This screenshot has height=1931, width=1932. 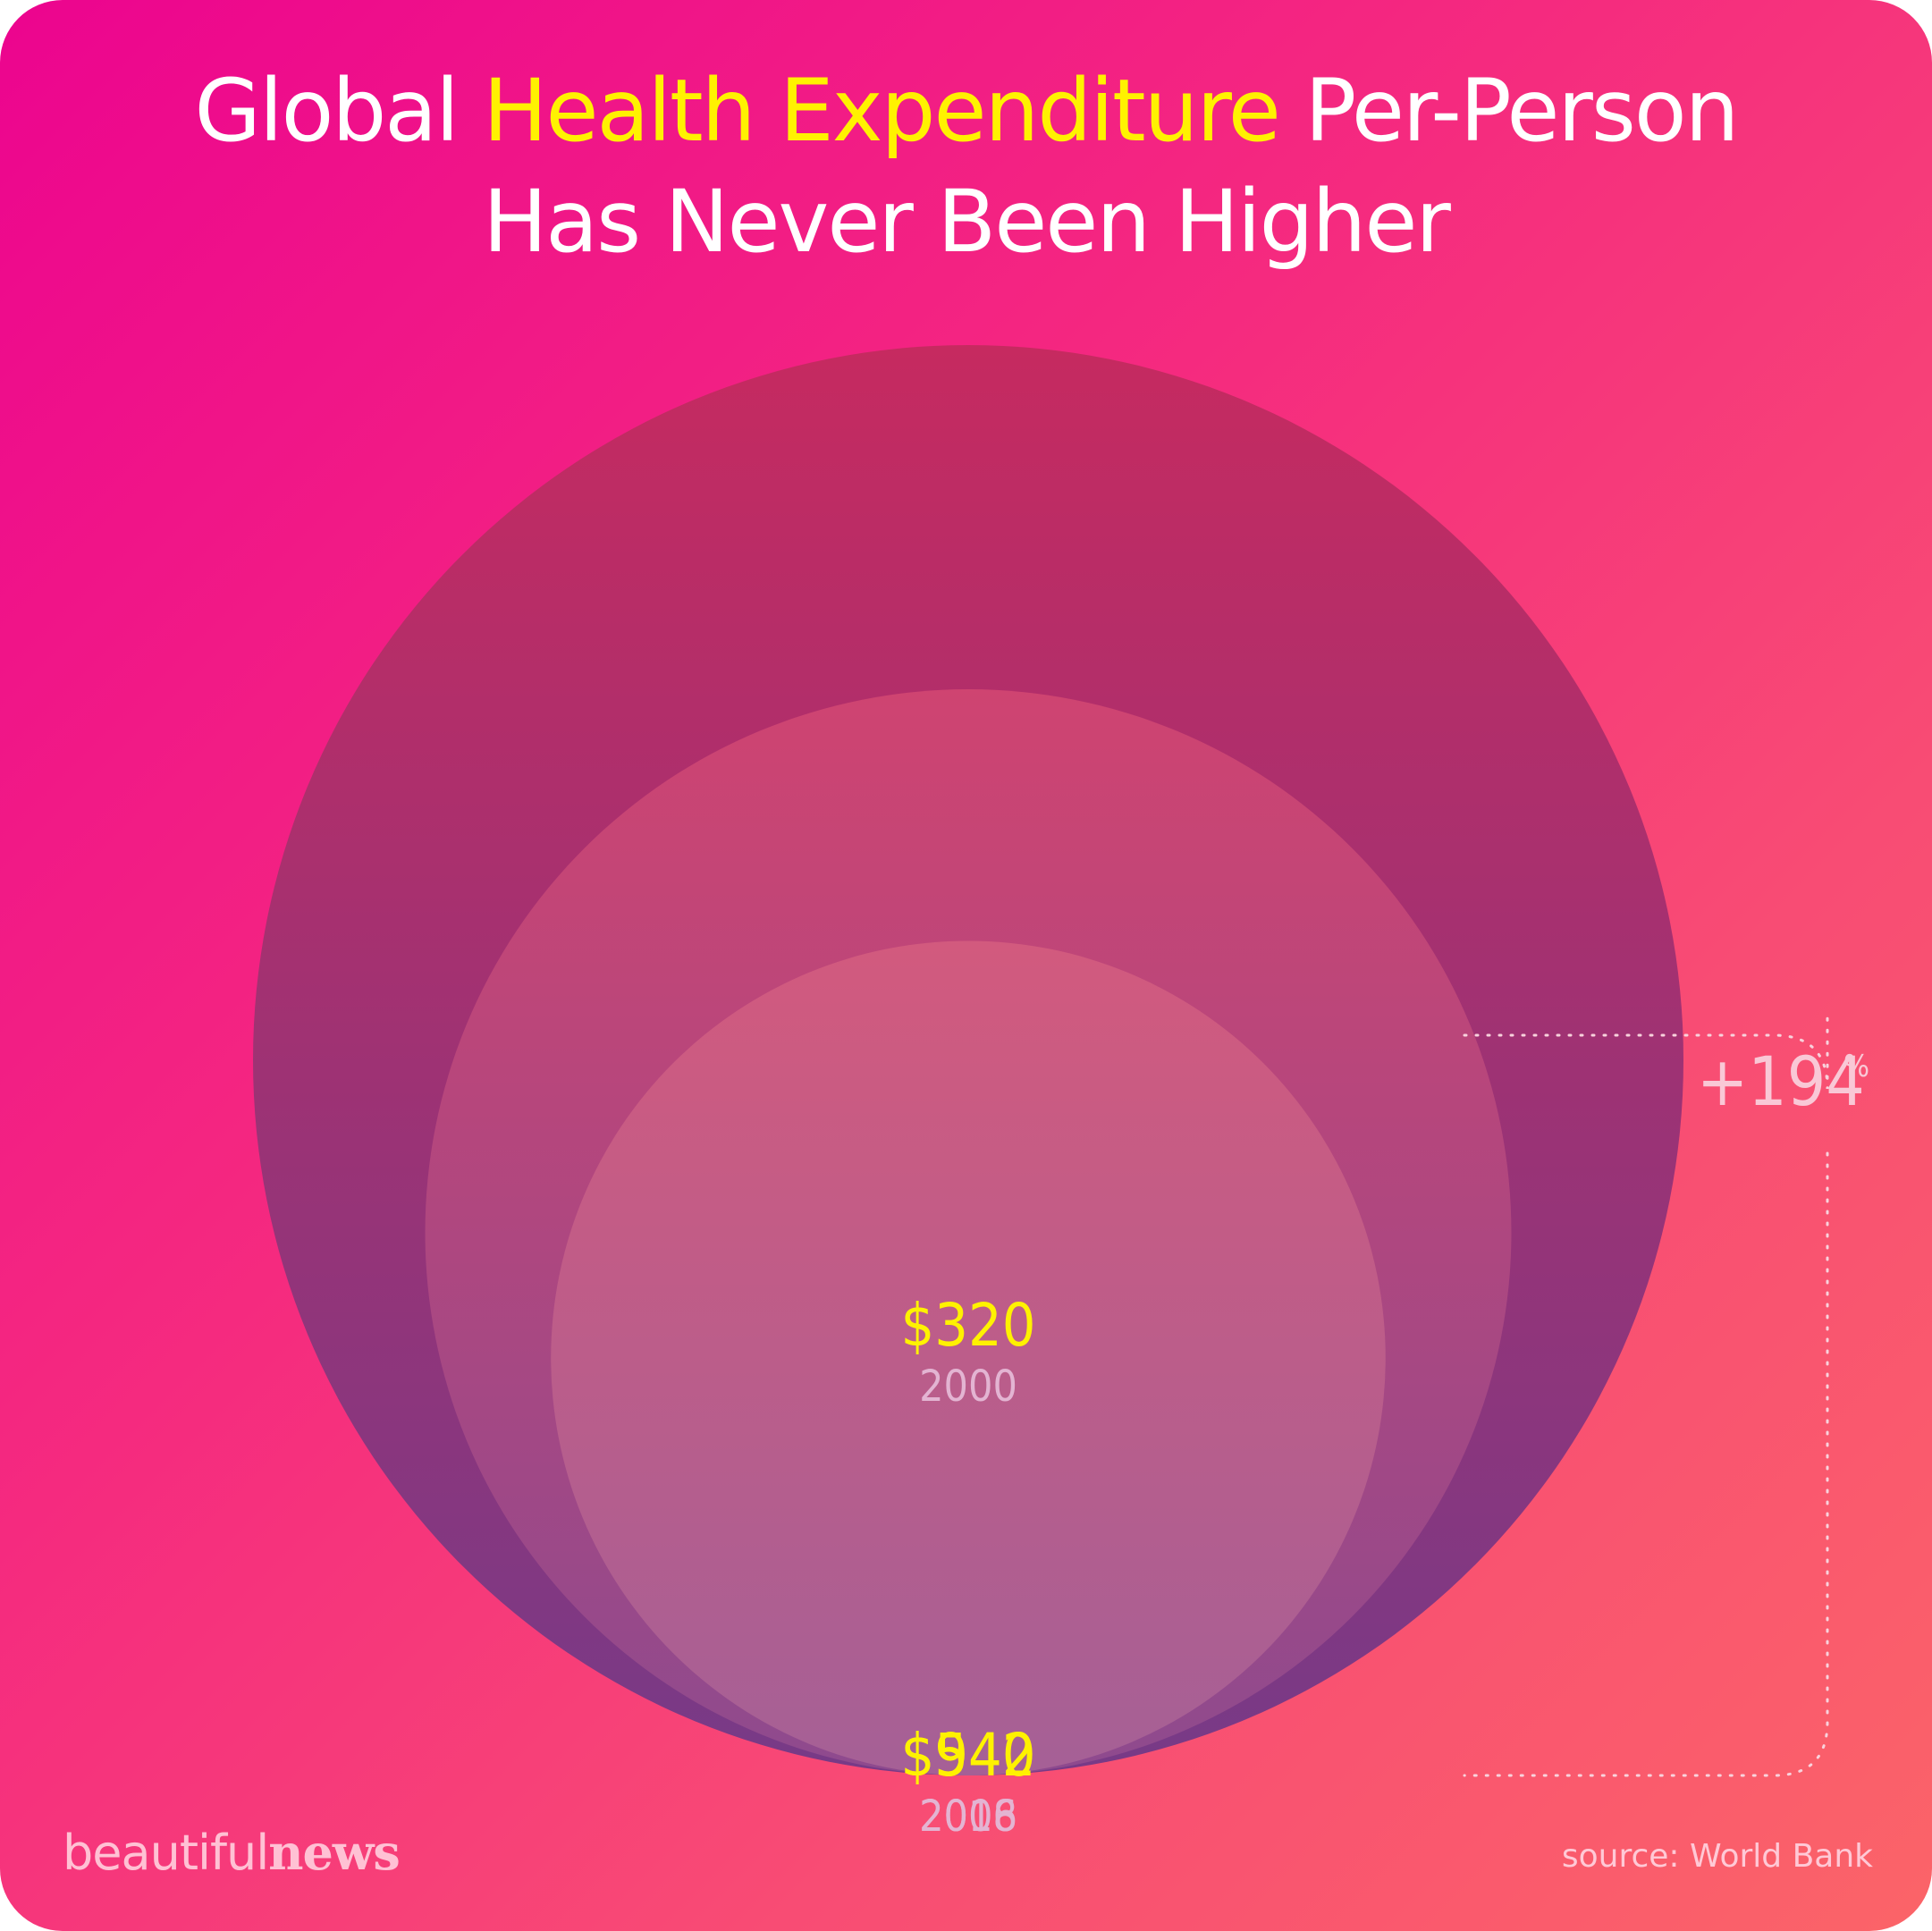 I want to click on title-highlight: Health Expenditure, so click(x=882, y=111).